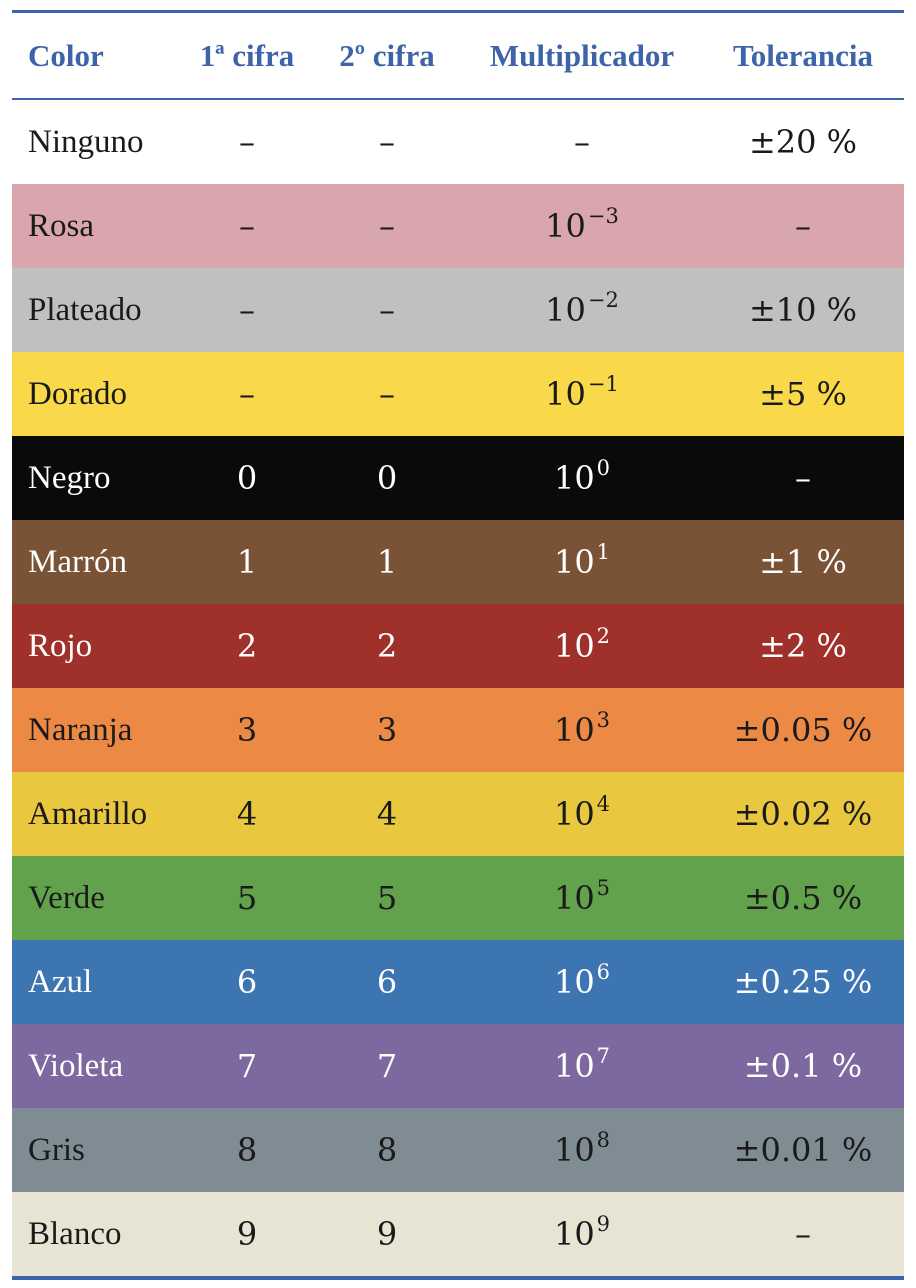 The width and height of the screenshot is (916, 1288). Describe the element at coordinates (458, 1278) in the screenshot. I see `table-bottom-rule` at that location.